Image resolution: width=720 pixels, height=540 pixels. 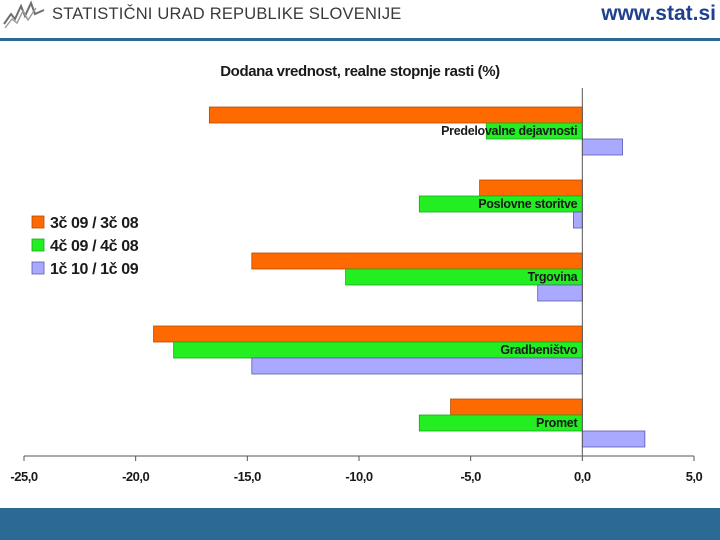 What do you see at coordinates (470, 476) in the screenshot?
I see `x-tick-label: -5,0` at bounding box center [470, 476].